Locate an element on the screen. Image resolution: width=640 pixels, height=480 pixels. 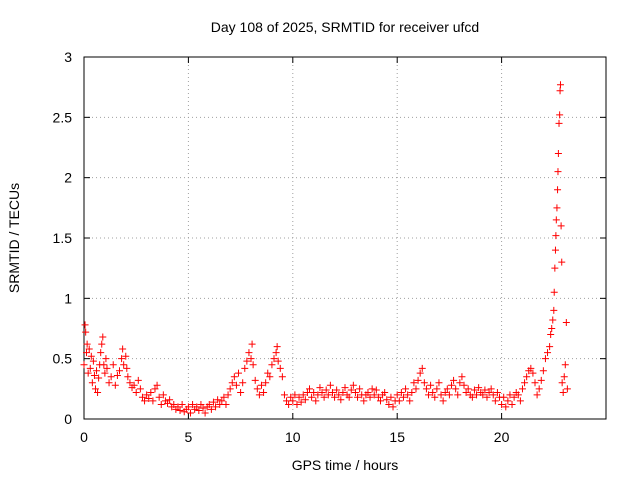
y-tick-label: 1.5 is located at coordinates (63, 238).